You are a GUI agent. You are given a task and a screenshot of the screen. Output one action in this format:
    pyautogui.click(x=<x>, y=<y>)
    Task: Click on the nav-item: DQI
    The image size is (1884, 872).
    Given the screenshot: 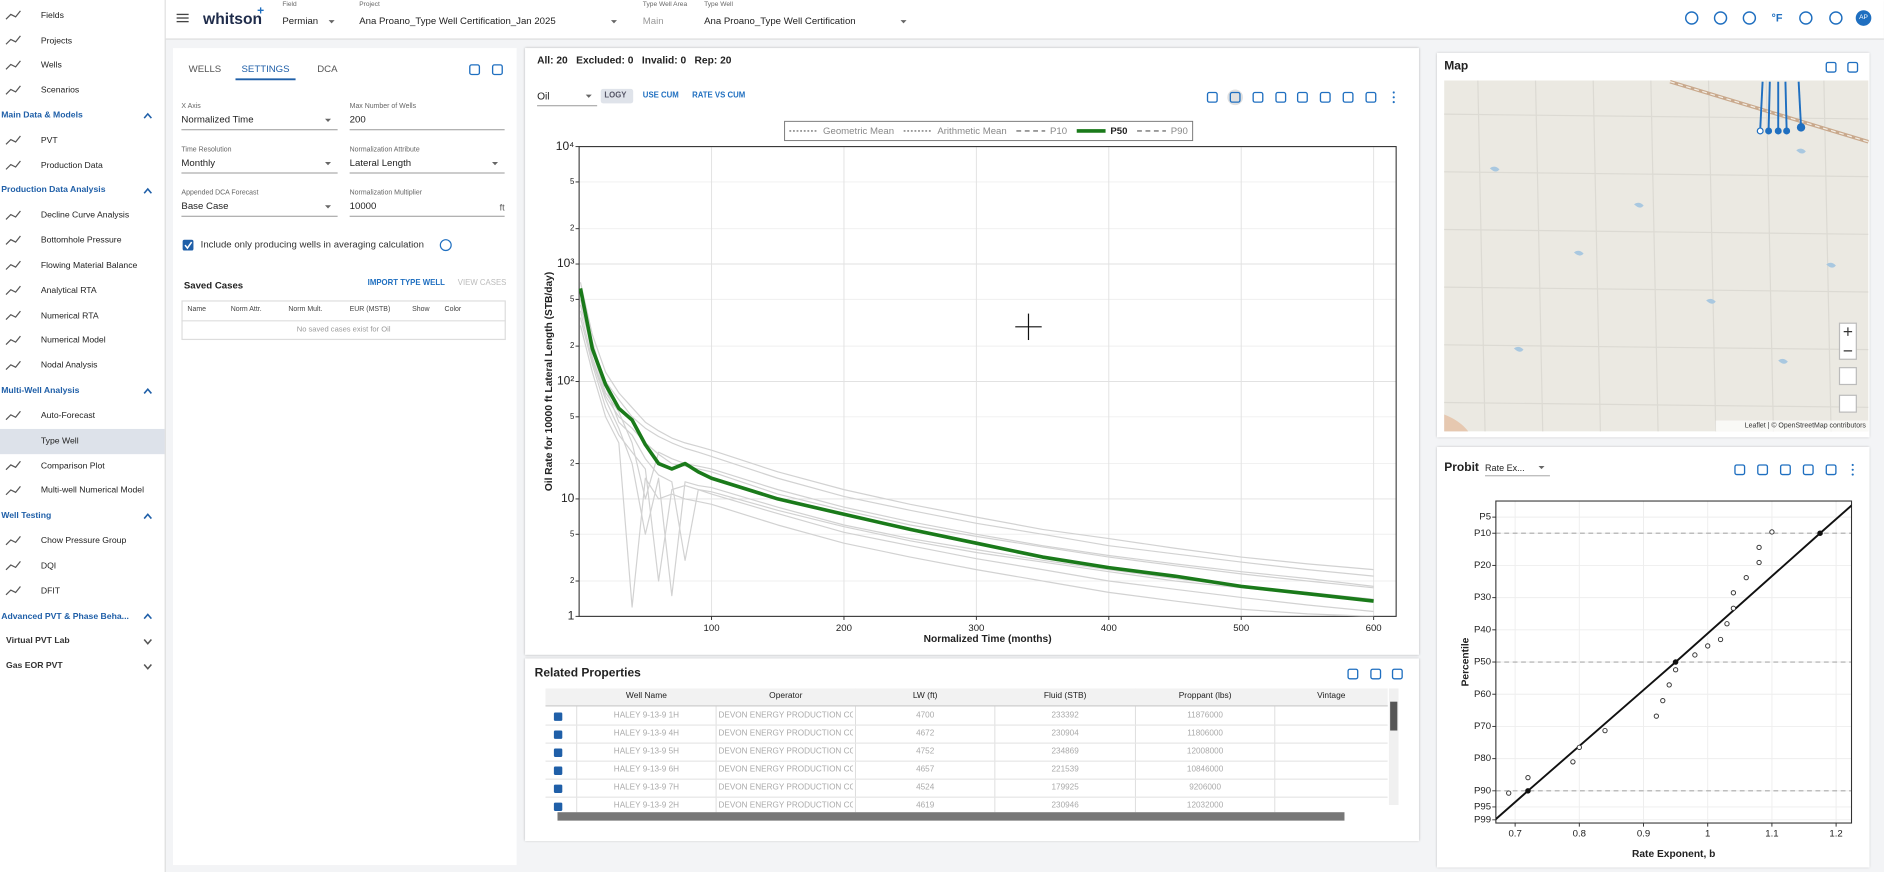 What is the action you would take?
    pyautogui.click(x=48, y=565)
    